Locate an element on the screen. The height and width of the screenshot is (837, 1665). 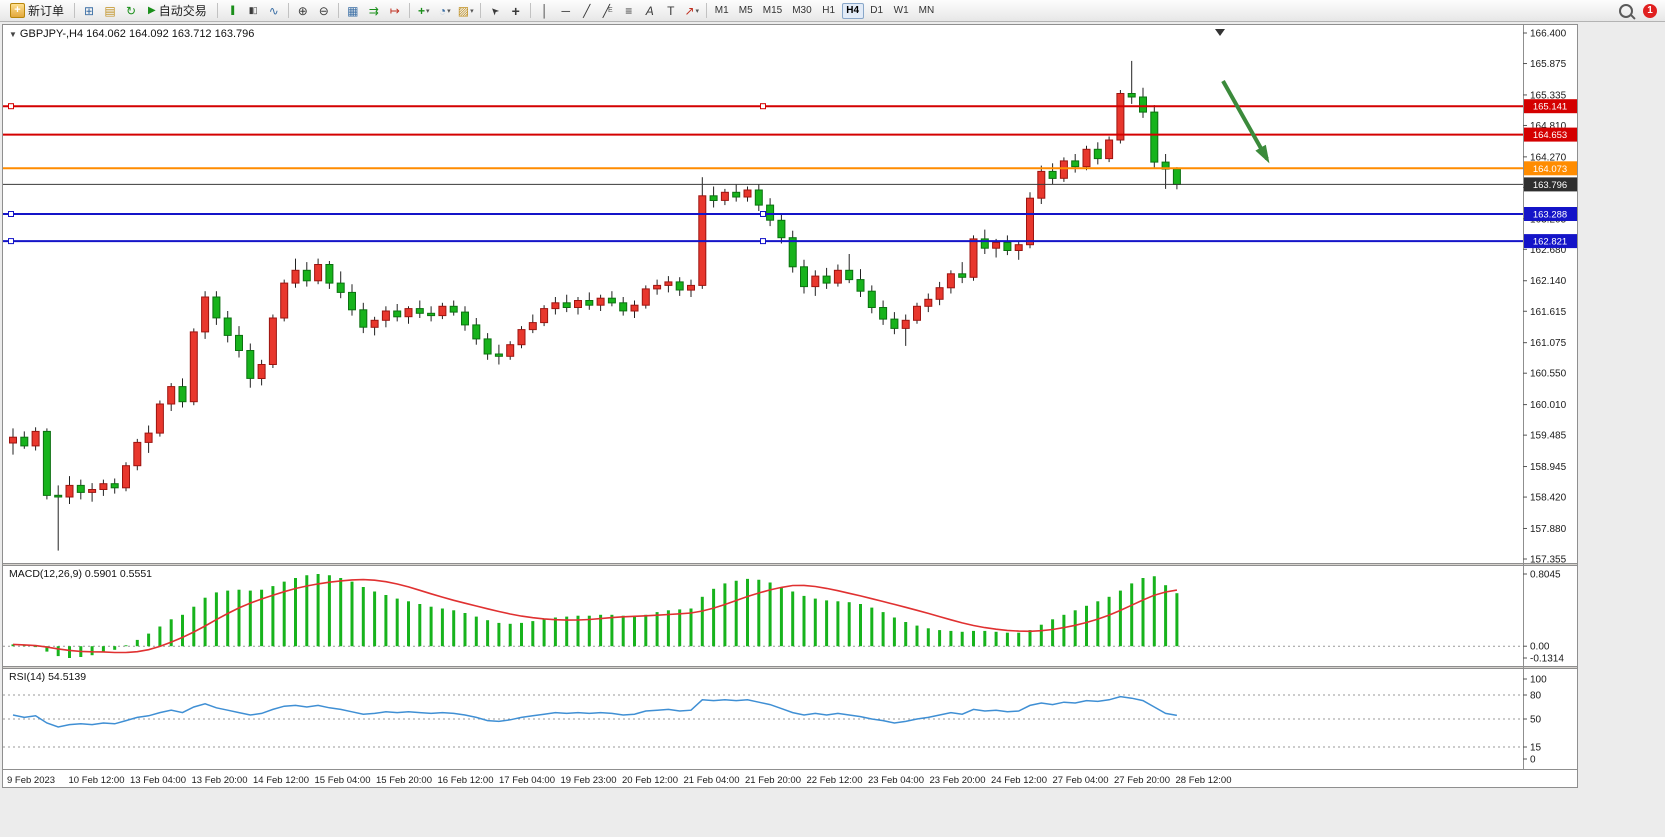
macd-histogram is located at coordinates (595, 616).